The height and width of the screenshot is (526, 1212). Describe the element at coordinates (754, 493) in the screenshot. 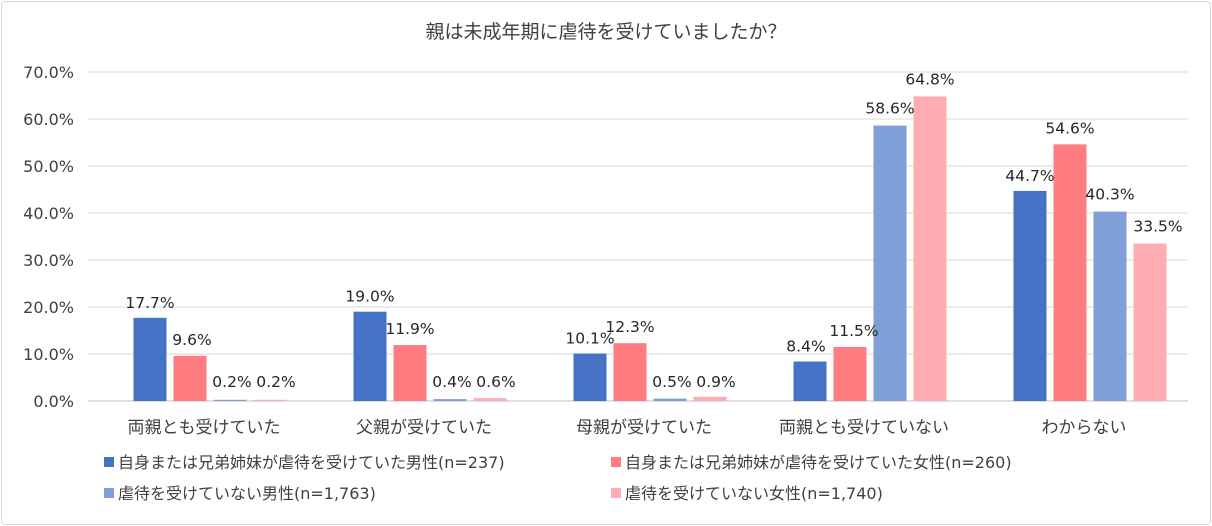

I see `legend-label: 虐待を受けていない女性(n=1,740)` at that location.